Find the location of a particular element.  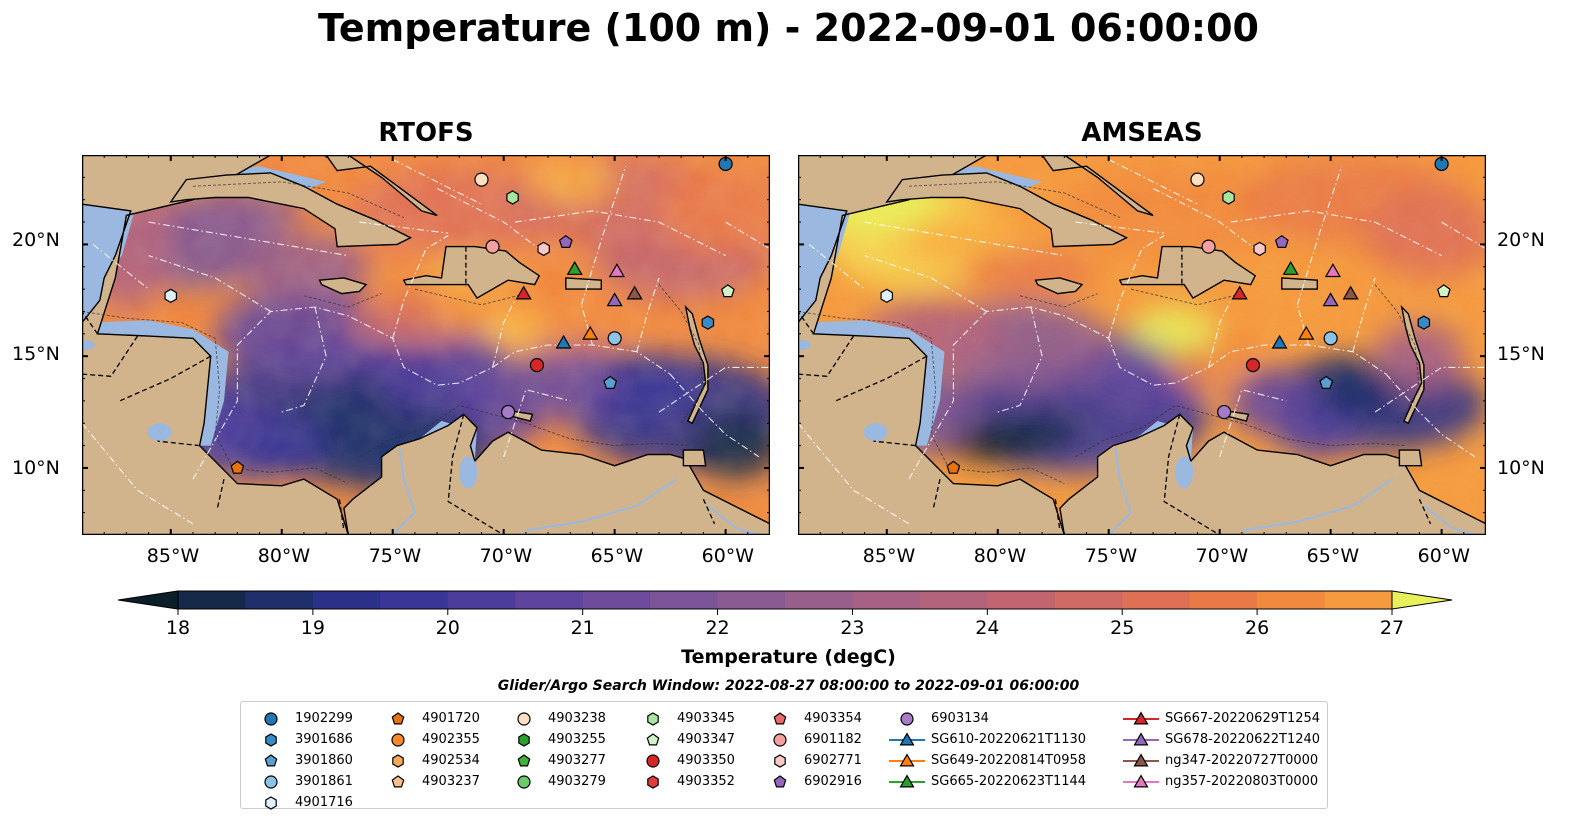

legend-label: ng357-20220803T0000 is located at coordinates (1242, 781).